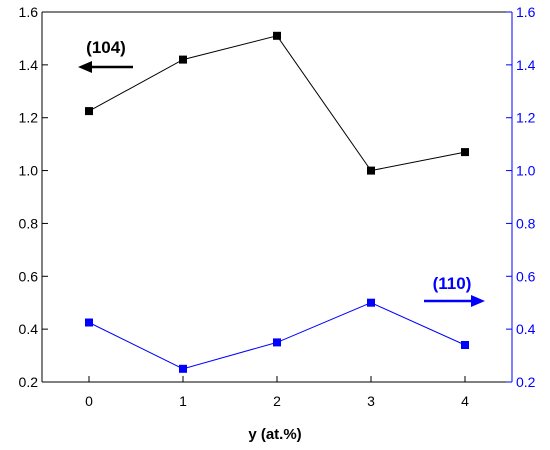 This screenshot has width=550, height=450. Describe the element at coordinates (454, 301) in the screenshot. I see `annotation-110-arrow` at that location.